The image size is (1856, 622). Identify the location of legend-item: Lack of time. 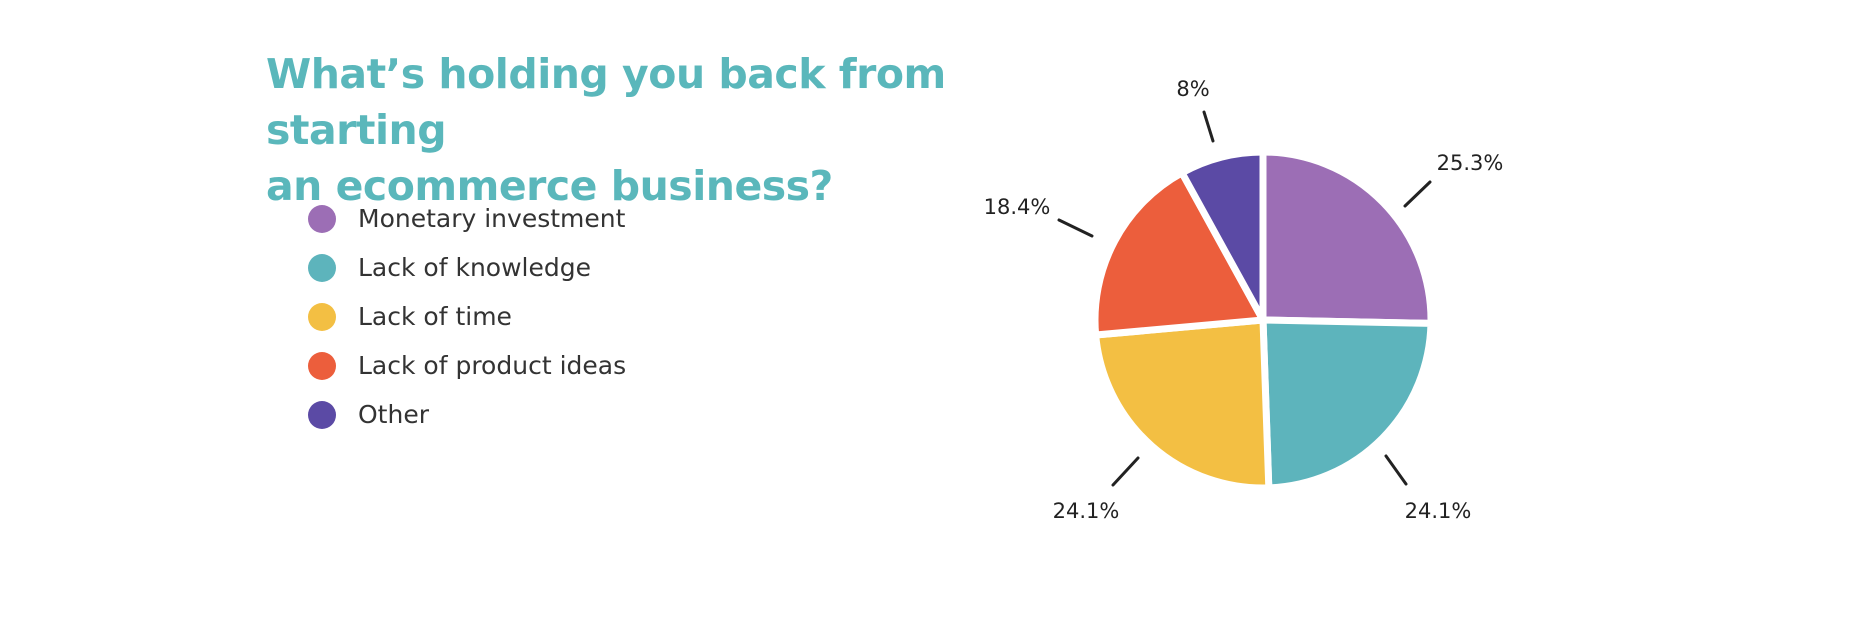
(467, 316).